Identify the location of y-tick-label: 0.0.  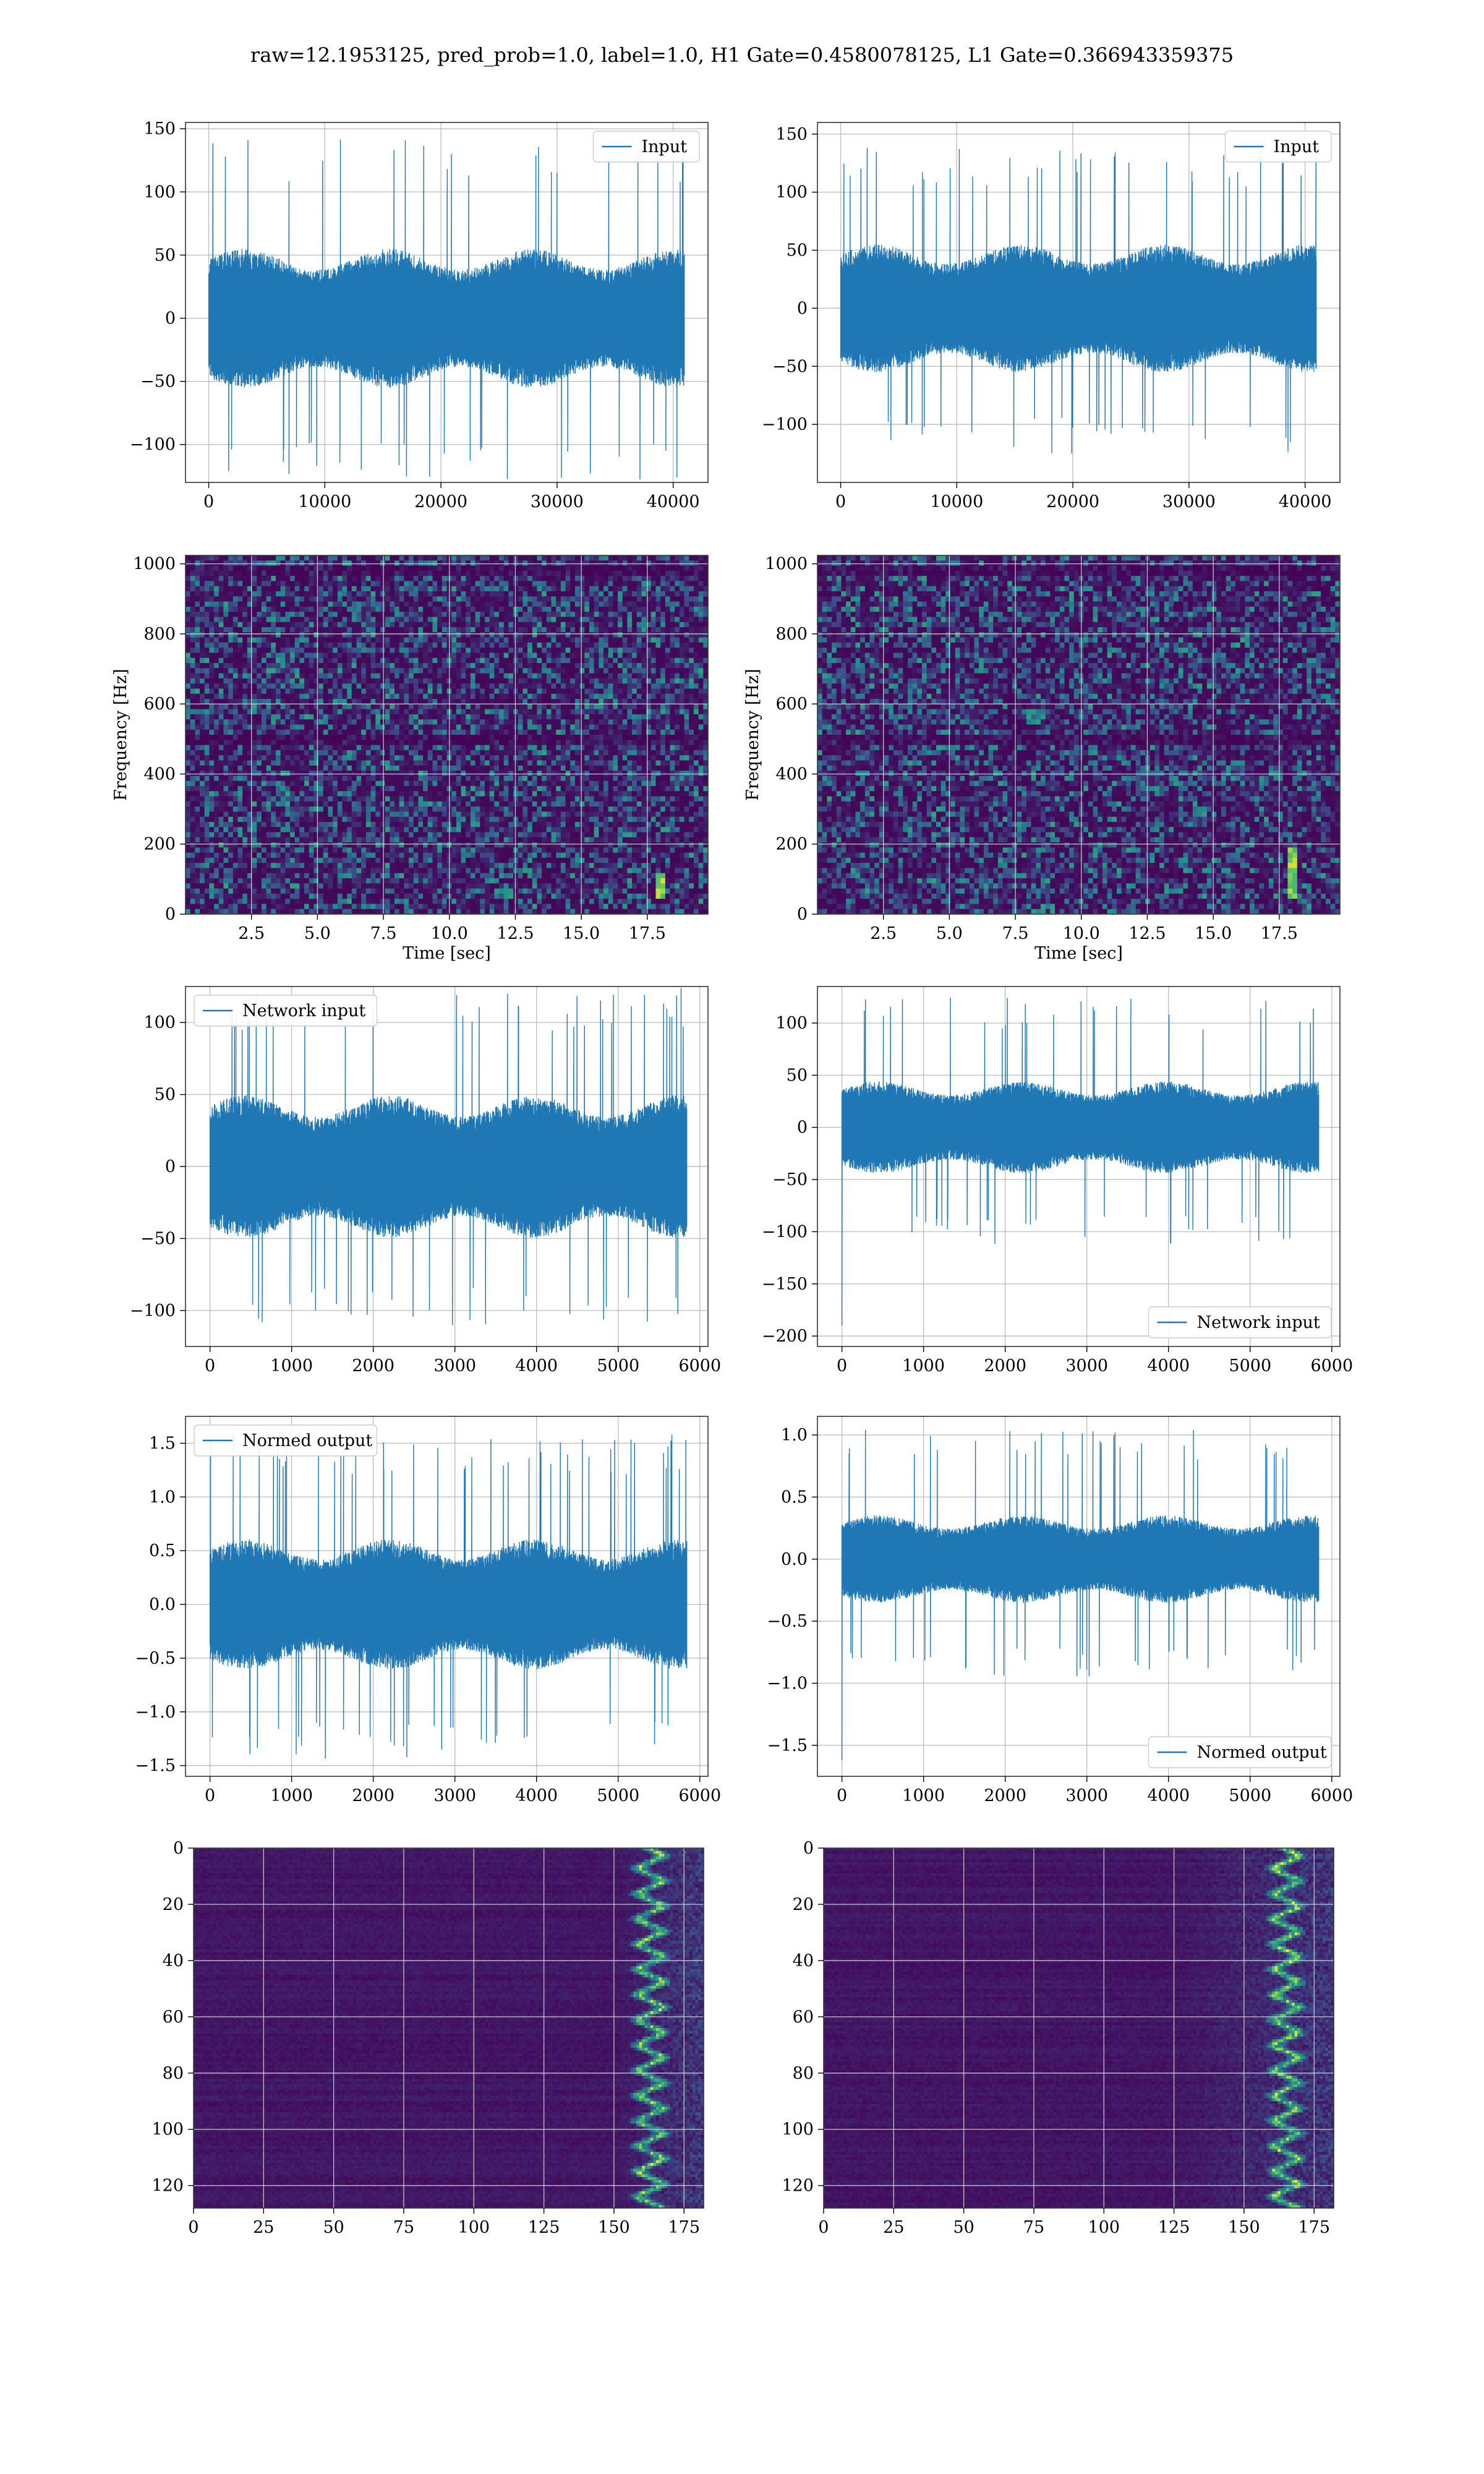
(162, 1604).